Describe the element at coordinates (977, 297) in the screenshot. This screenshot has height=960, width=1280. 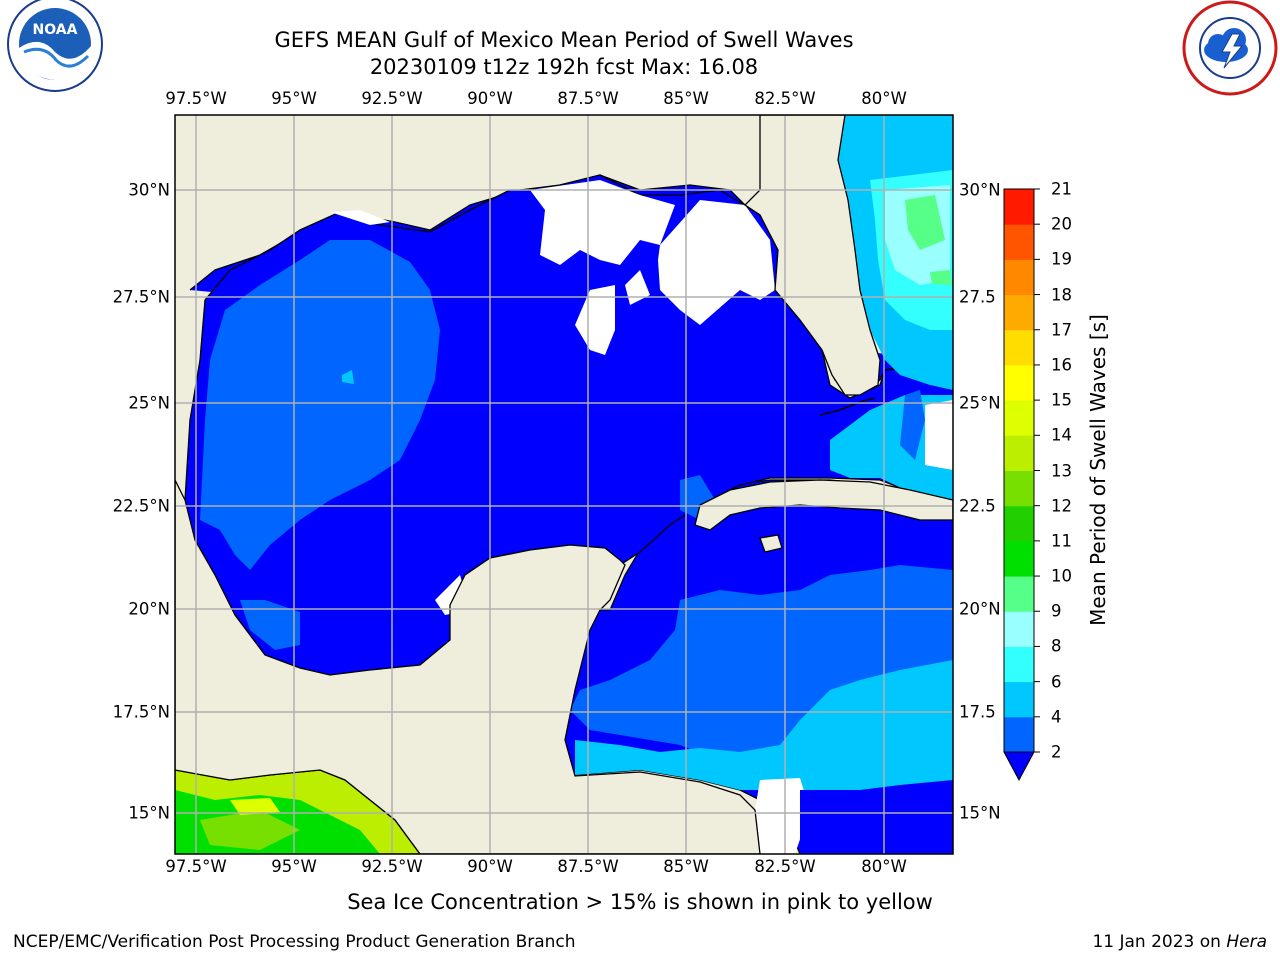
I see `lat-label-right: 27.5` at that location.